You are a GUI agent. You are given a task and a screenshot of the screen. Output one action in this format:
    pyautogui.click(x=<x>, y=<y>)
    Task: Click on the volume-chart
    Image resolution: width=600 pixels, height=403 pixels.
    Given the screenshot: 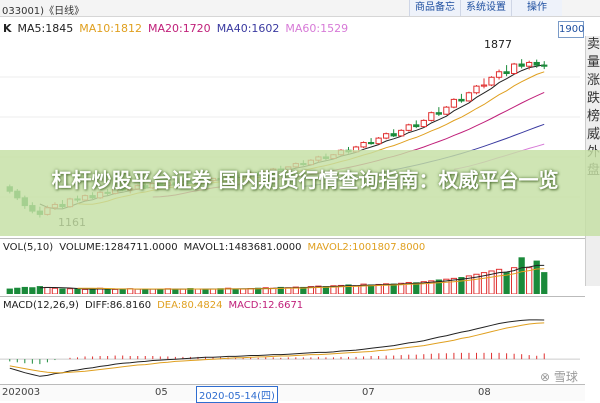 What is the action you would take?
    pyautogui.click(x=290, y=274)
    